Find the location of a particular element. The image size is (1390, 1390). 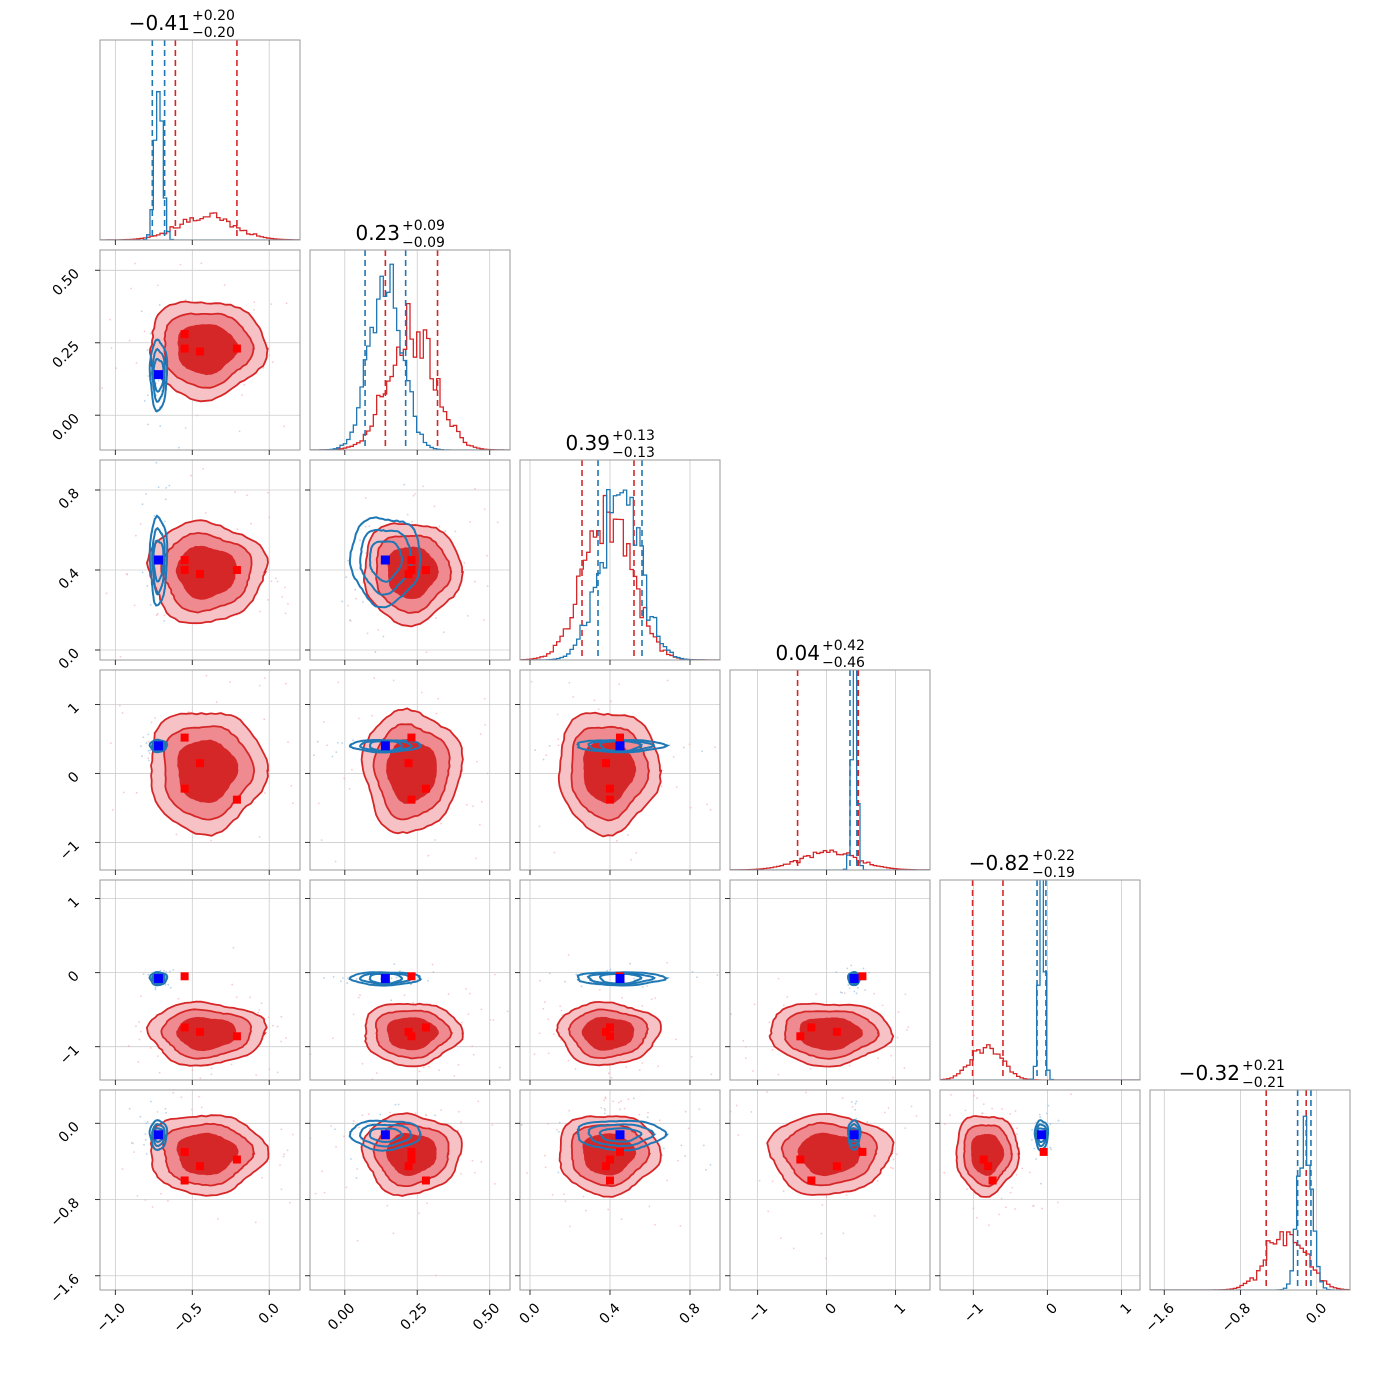

blue-marker is located at coordinates (158, 1135).